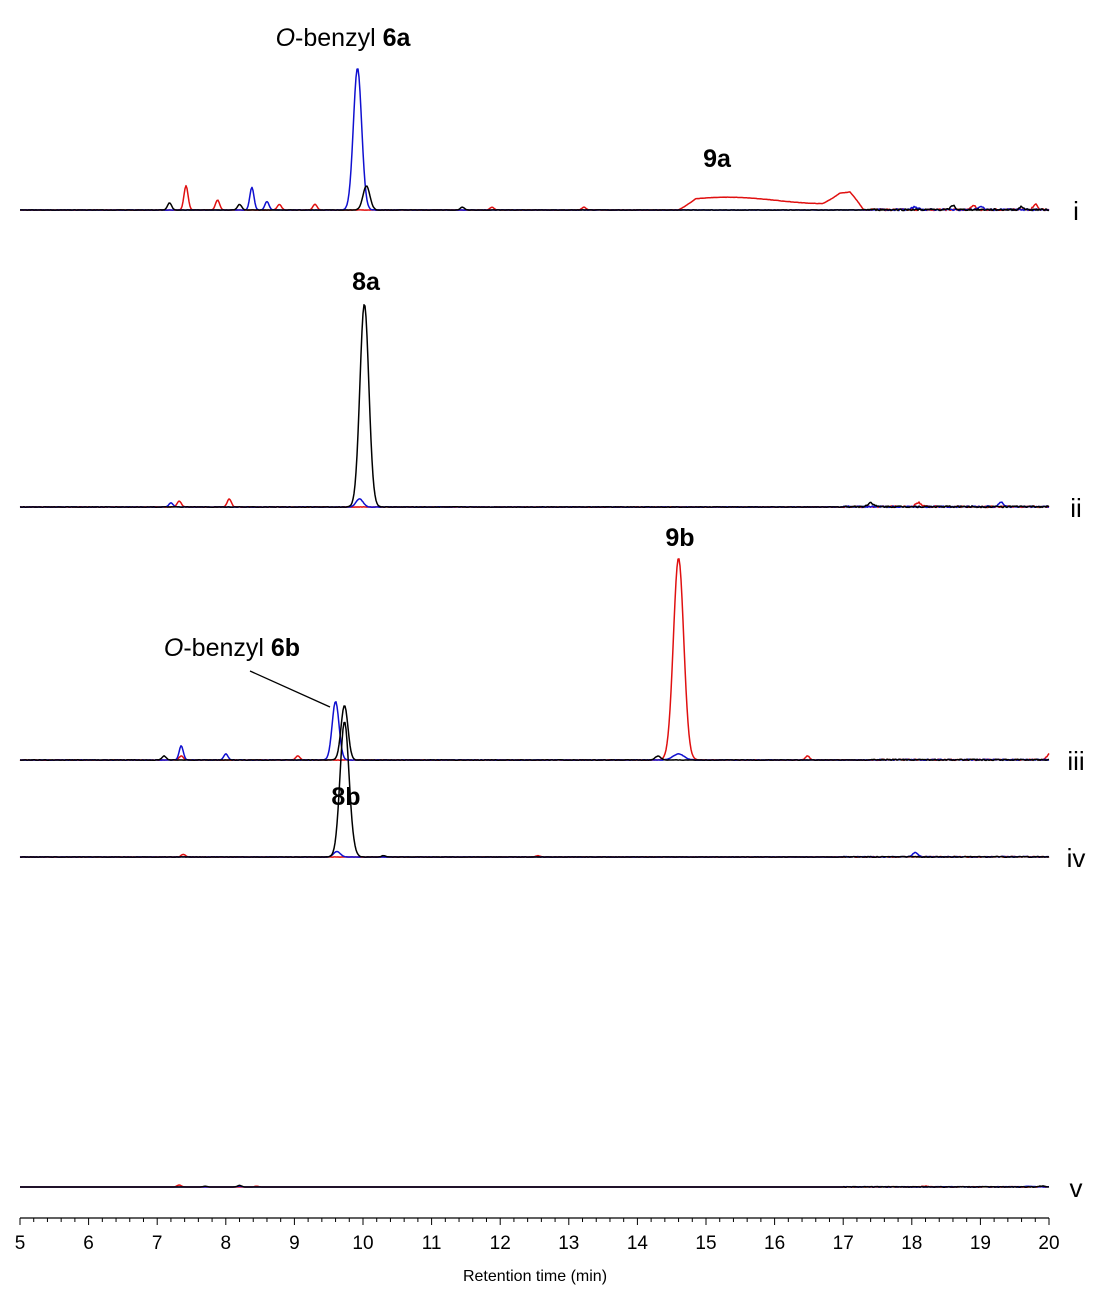 This screenshot has height=1297, width=1099. I want to click on series-line-i-blue, so click(535, 140).